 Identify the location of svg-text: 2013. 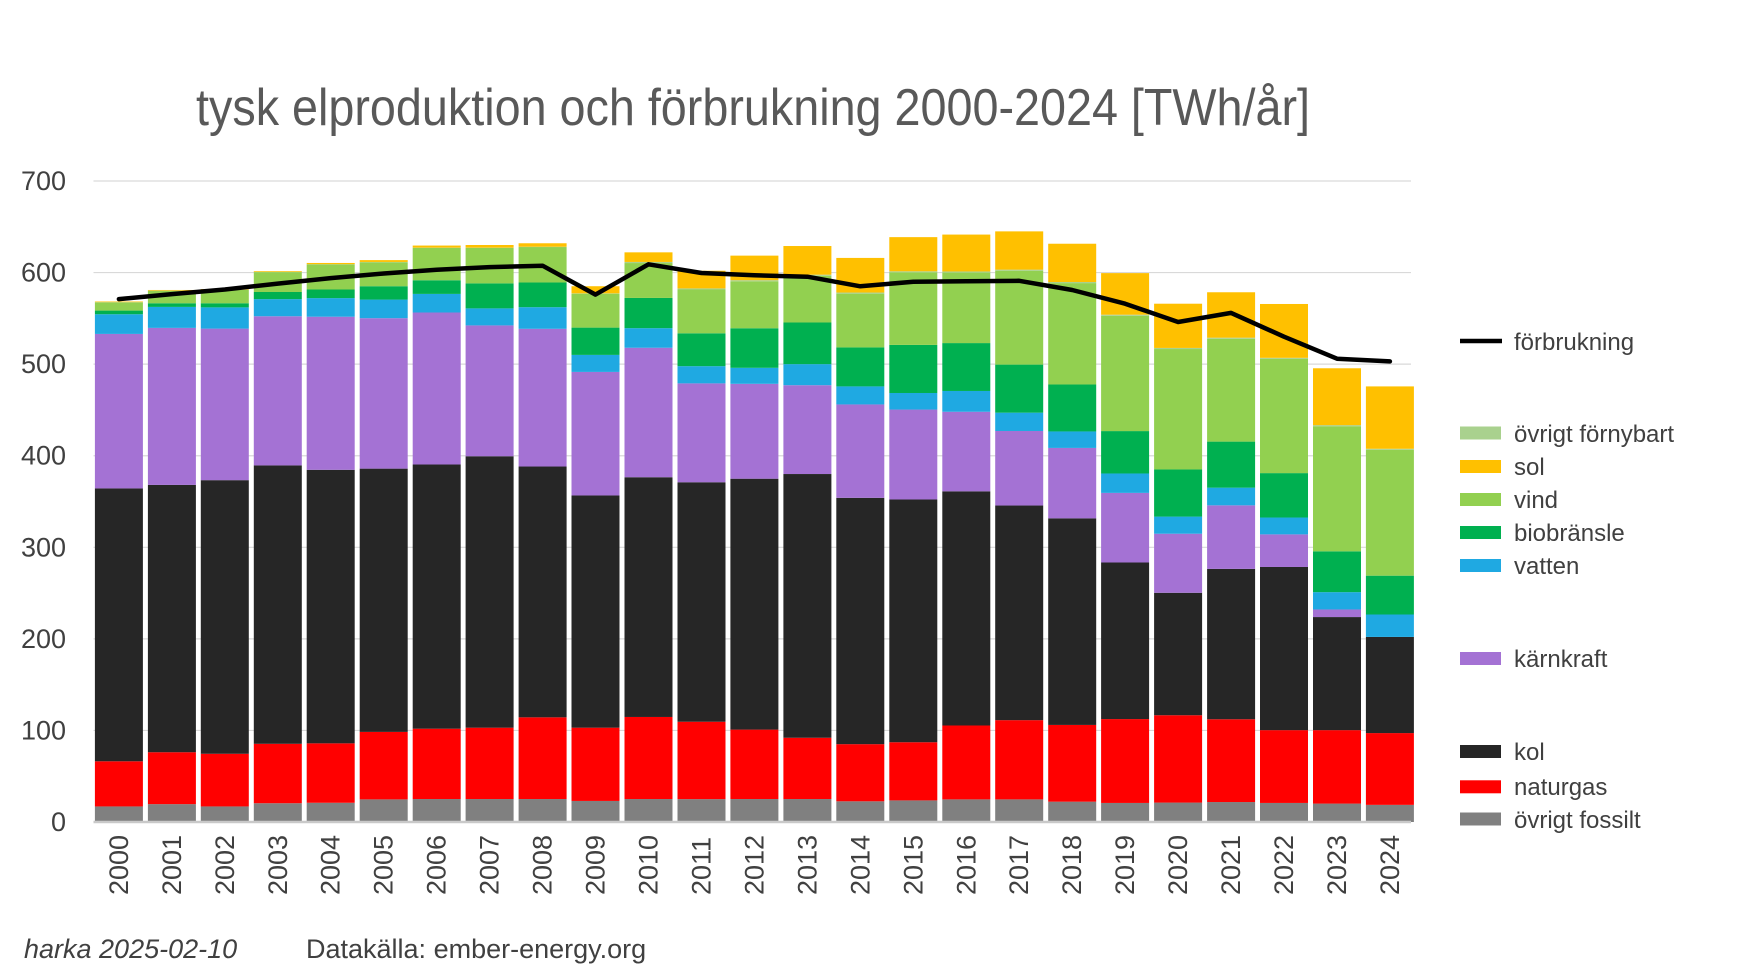
(807, 865).